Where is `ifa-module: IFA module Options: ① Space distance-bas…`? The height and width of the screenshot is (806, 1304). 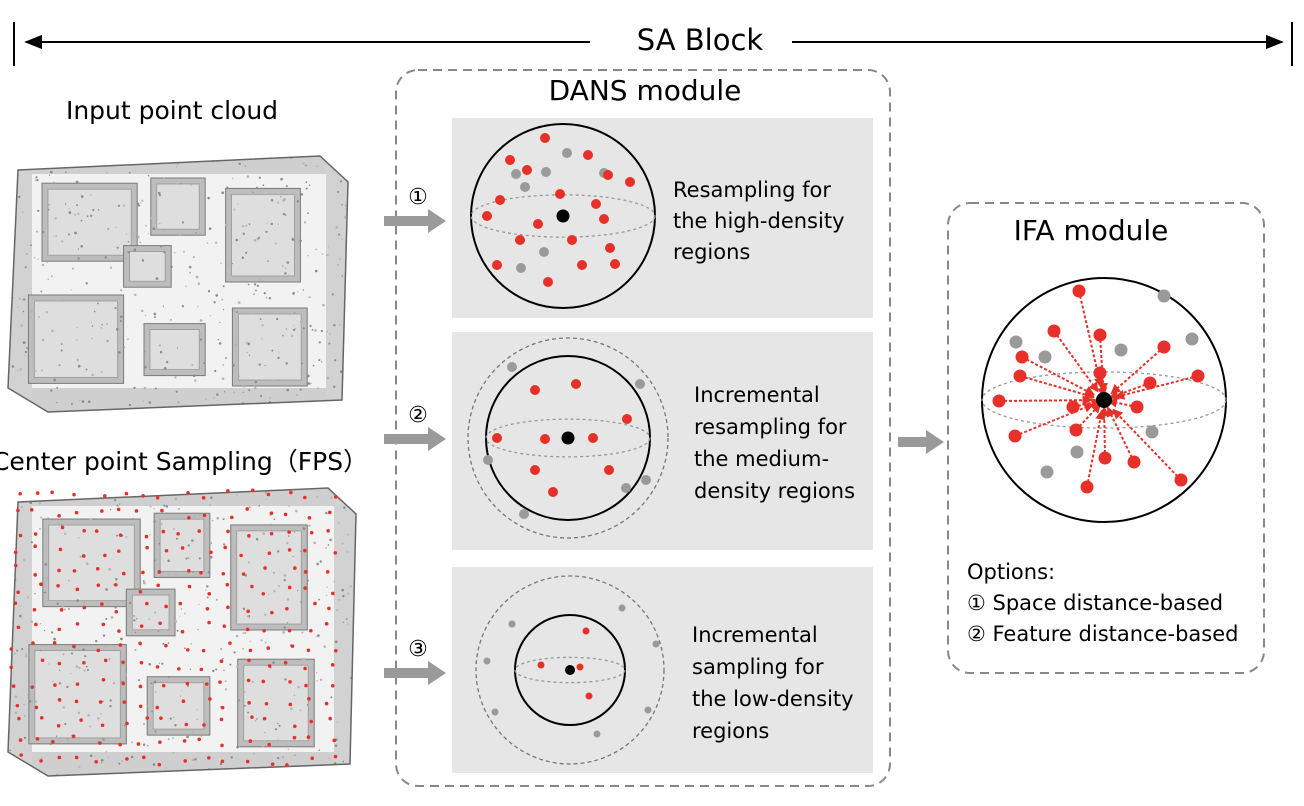 ifa-module: IFA module Options: ① Space distance-bas… is located at coordinates (1106, 438).